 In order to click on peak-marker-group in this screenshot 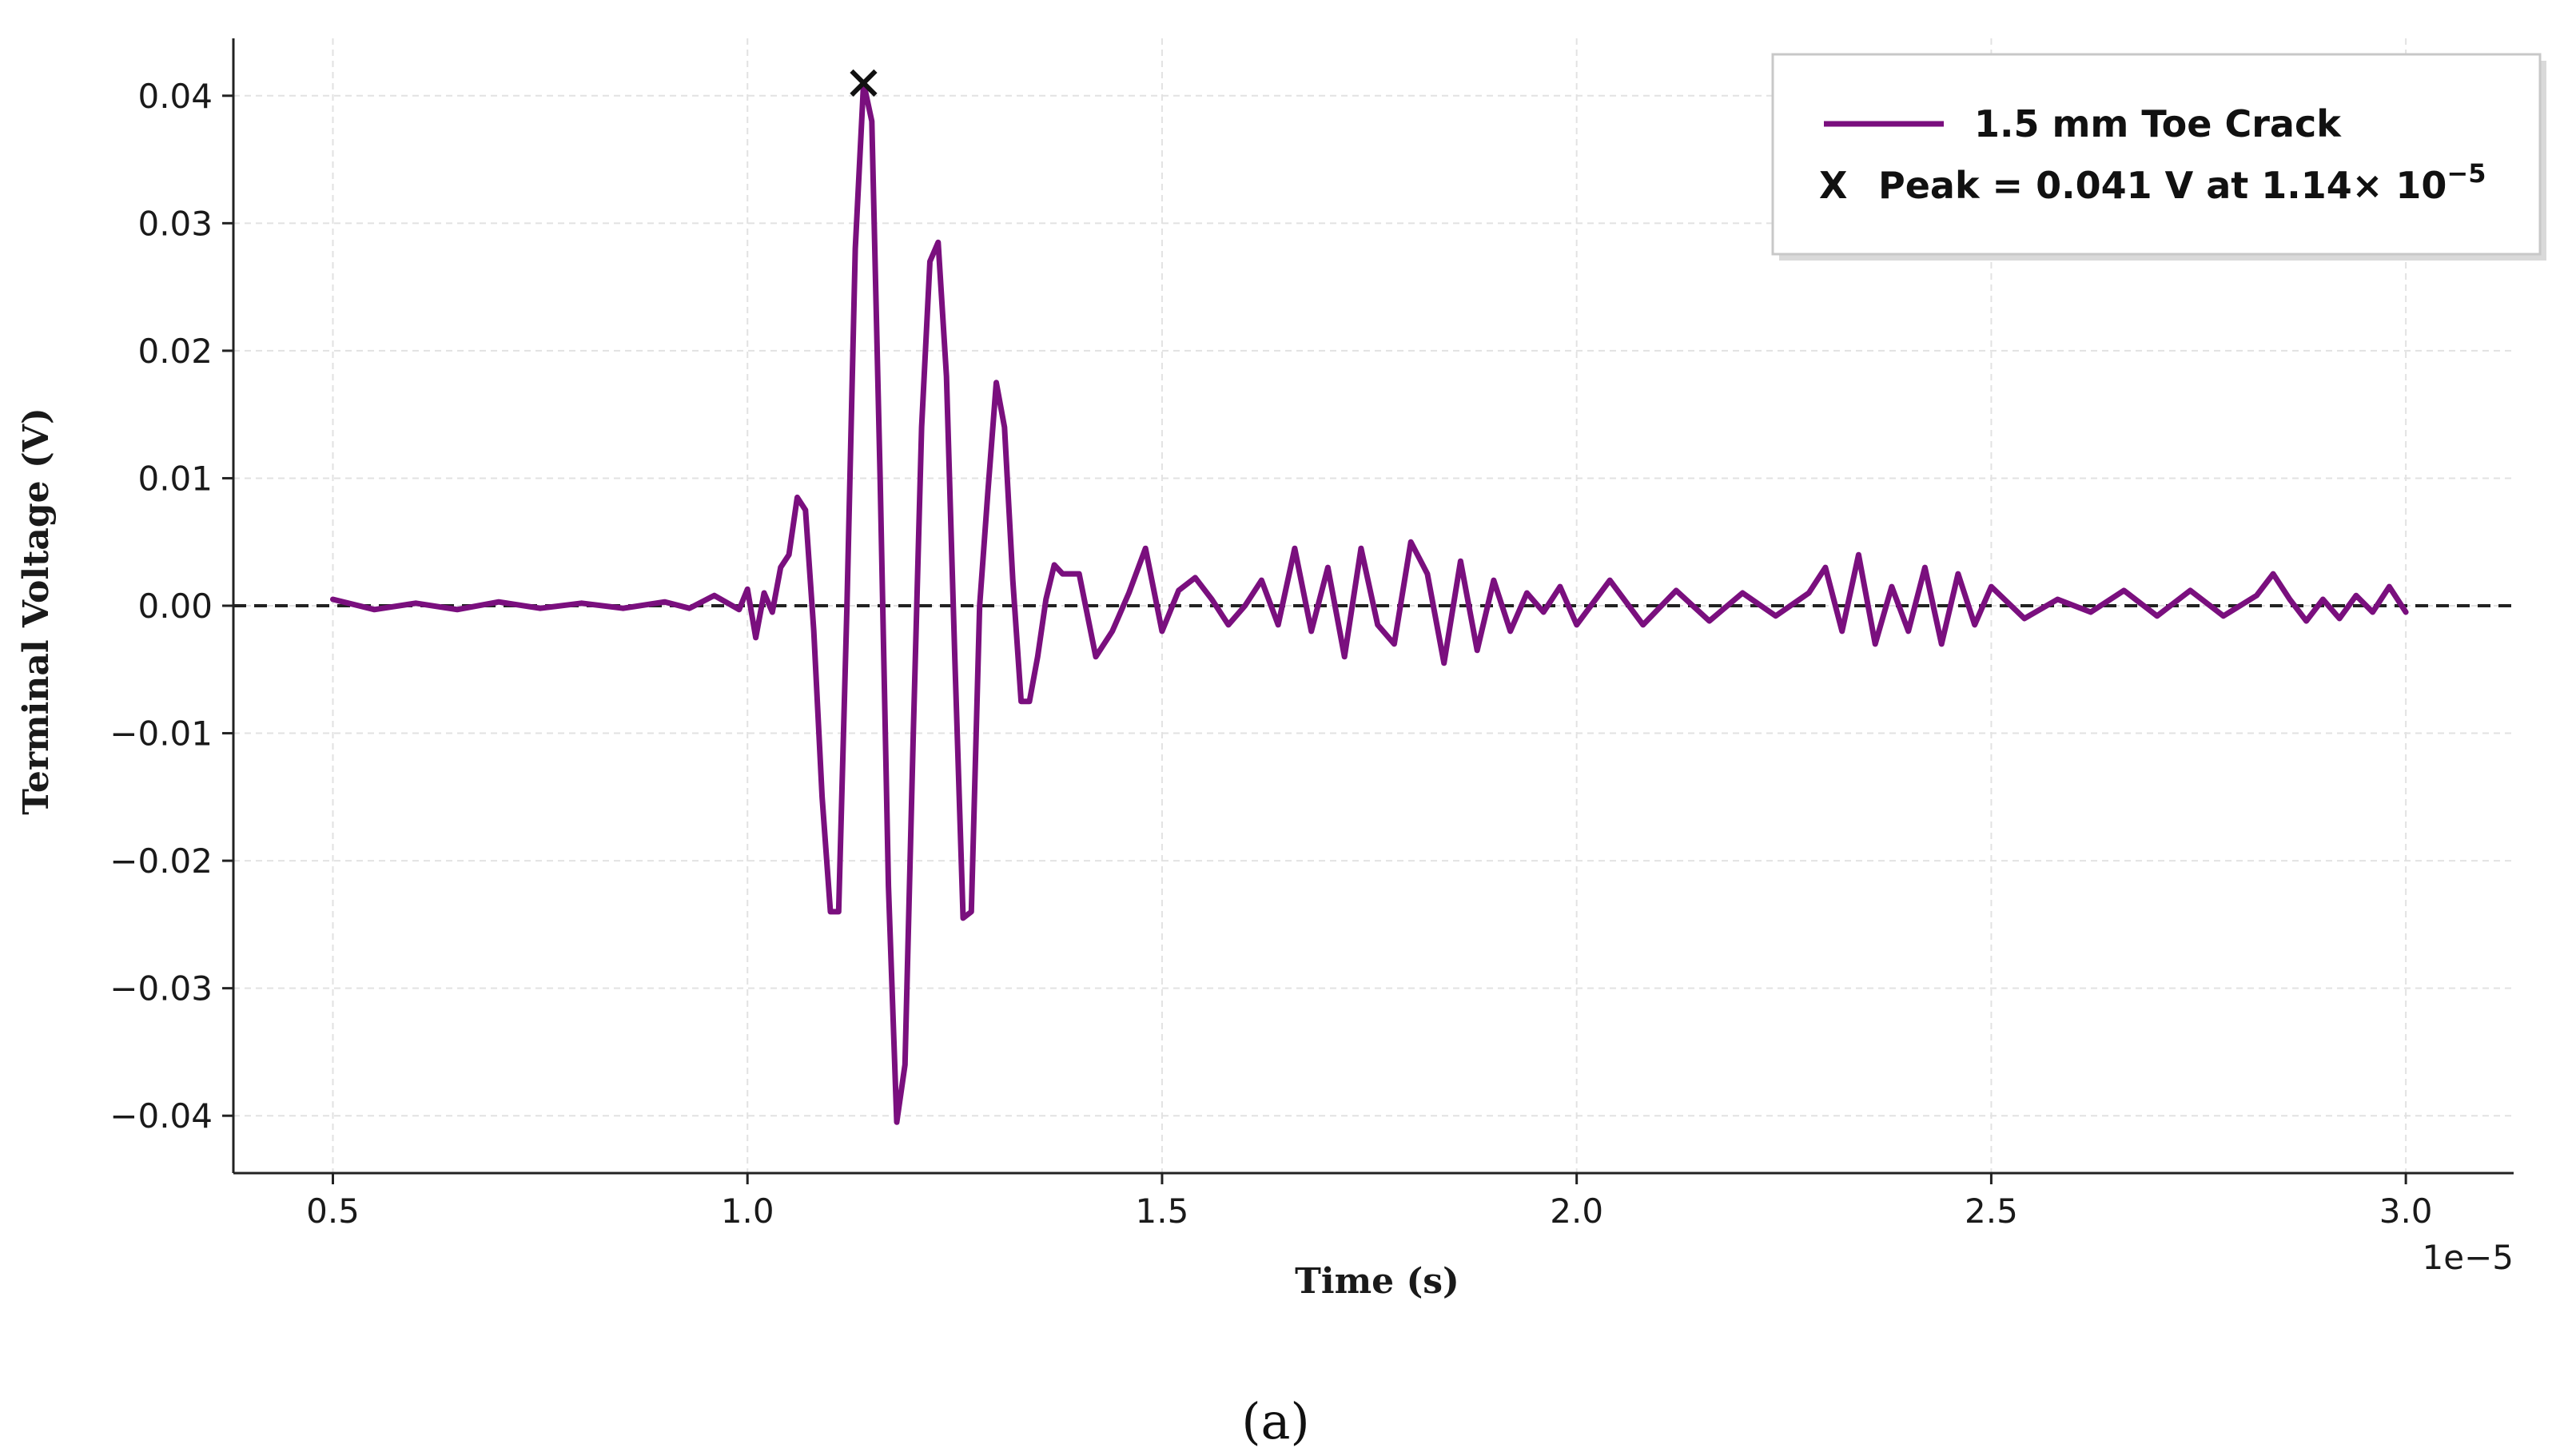, I will do `click(864, 83)`.